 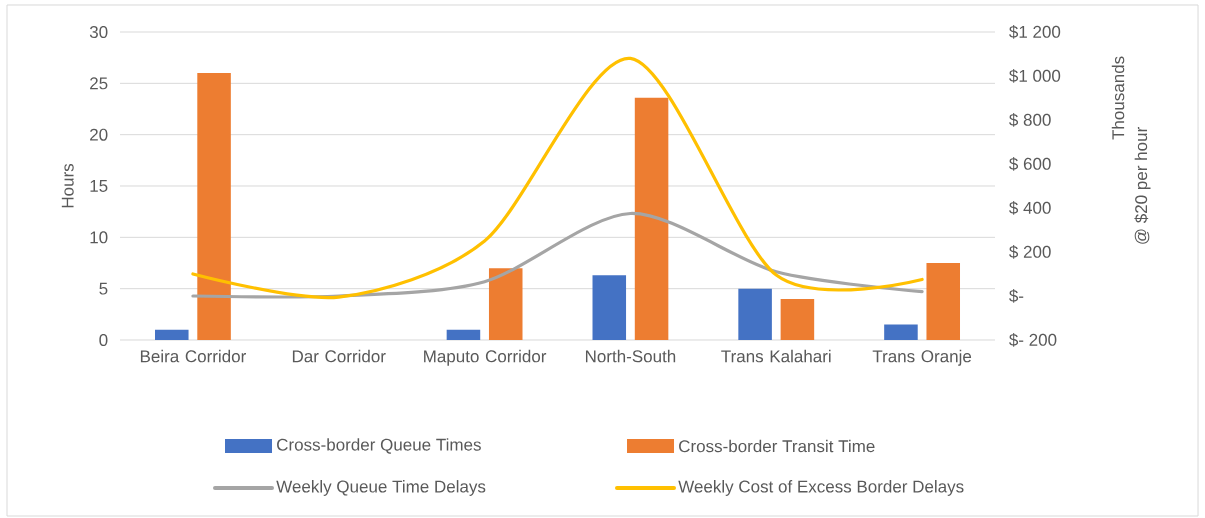 What do you see at coordinates (339, 356) in the screenshot?
I see `x-tick-label: Dar Corridor` at bounding box center [339, 356].